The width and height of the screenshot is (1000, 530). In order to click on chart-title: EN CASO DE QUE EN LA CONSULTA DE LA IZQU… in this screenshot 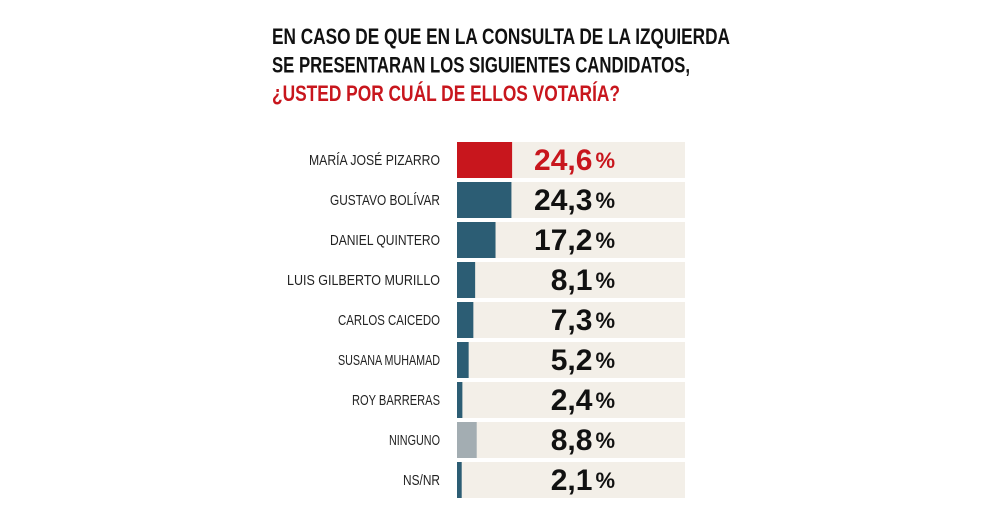, I will do `click(501, 36)`.